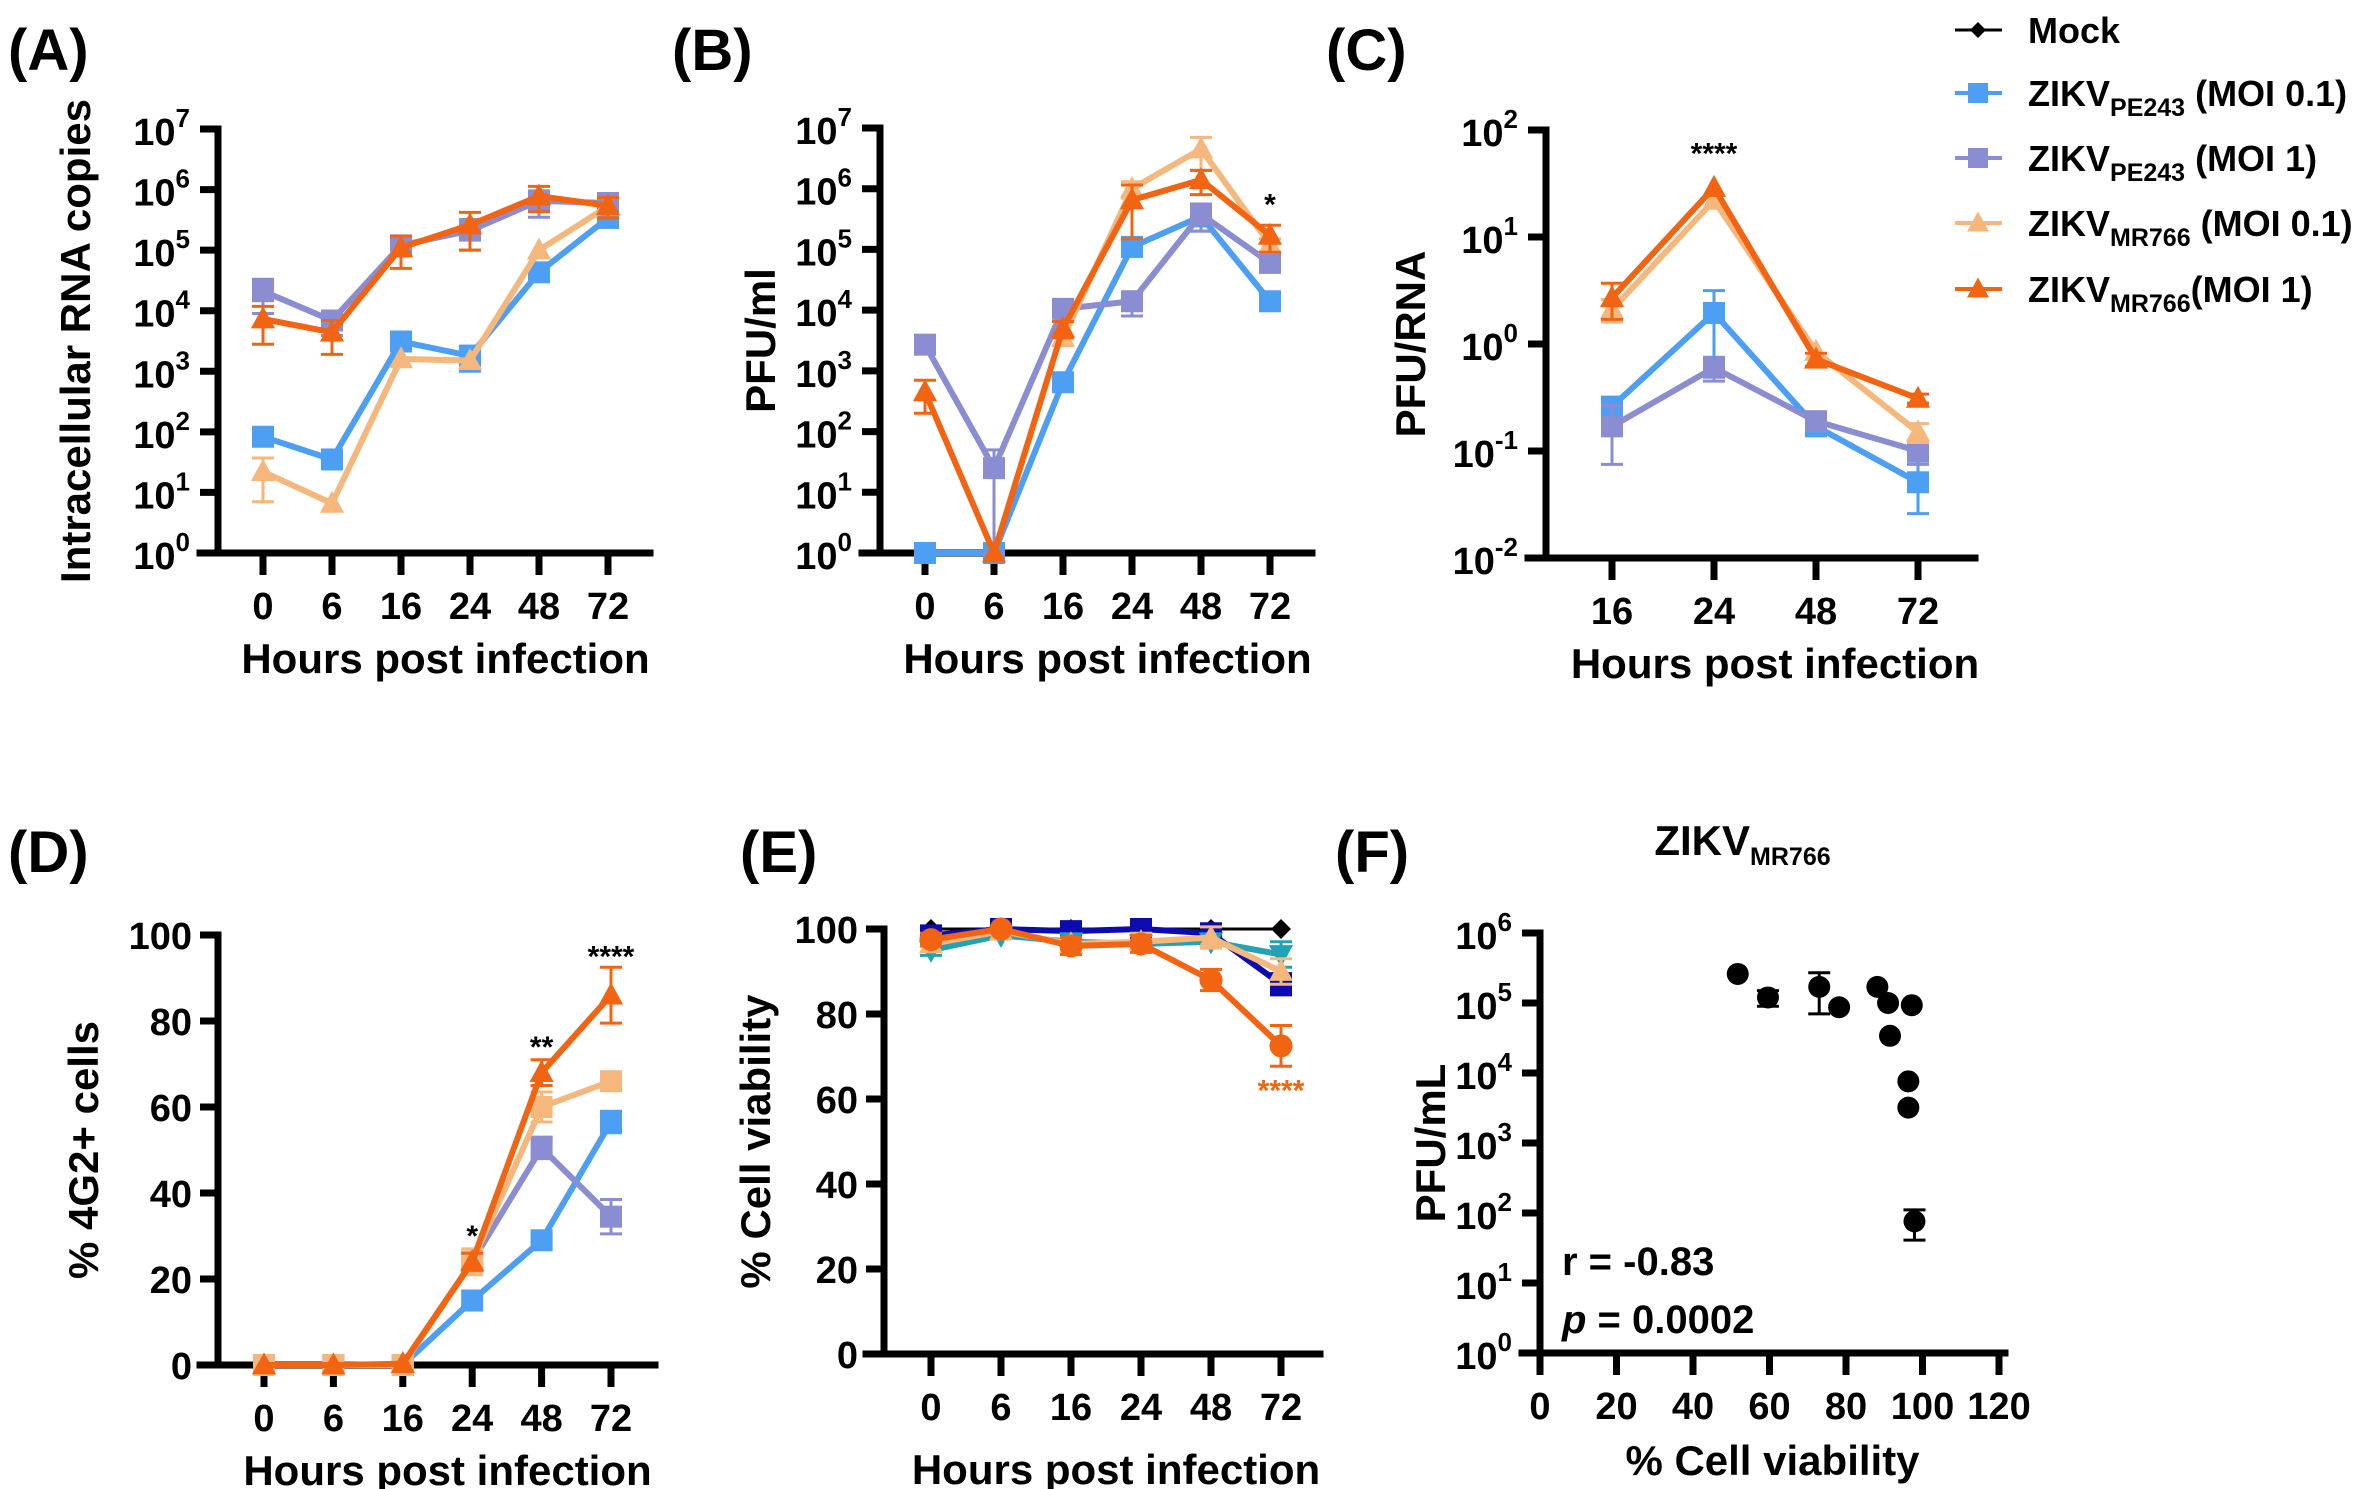  I want to click on y-ticks: 0 20 40 60 80 100, so click(173, 1152).